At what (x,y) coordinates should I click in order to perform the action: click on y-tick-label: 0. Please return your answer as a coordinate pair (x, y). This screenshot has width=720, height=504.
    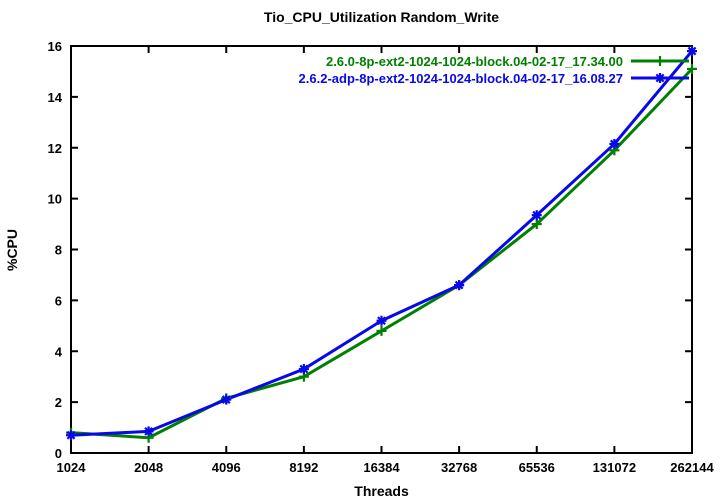
    Looking at the image, I should click on (58, 453).